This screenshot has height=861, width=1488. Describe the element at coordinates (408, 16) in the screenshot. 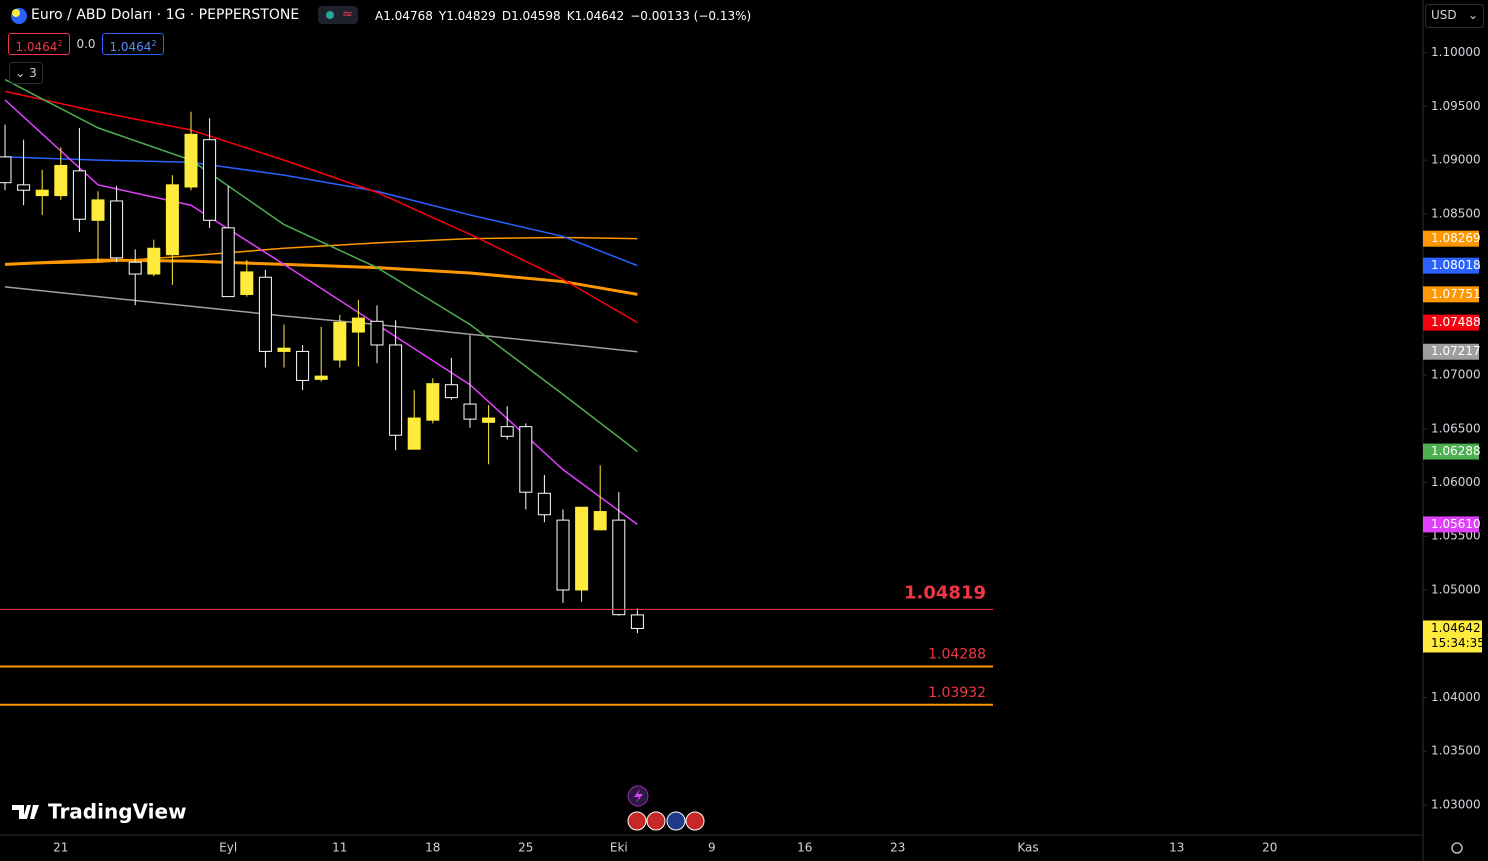

I see `ohlc-value: 1.04768` at that location.